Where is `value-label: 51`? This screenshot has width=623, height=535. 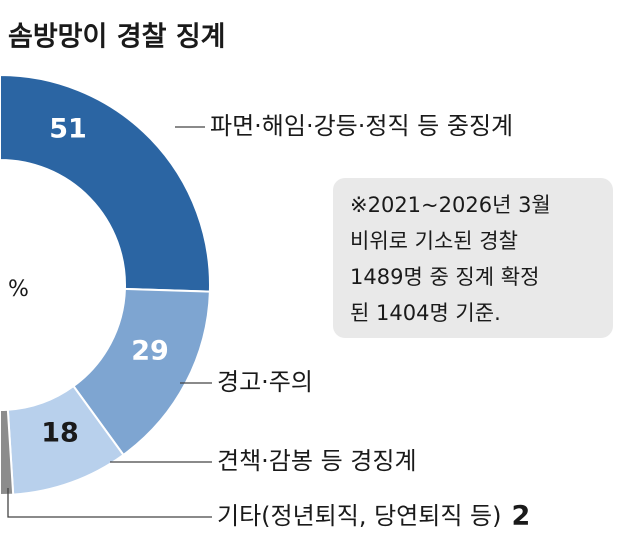 value-label: 51 is located at coordinates (68, 129).